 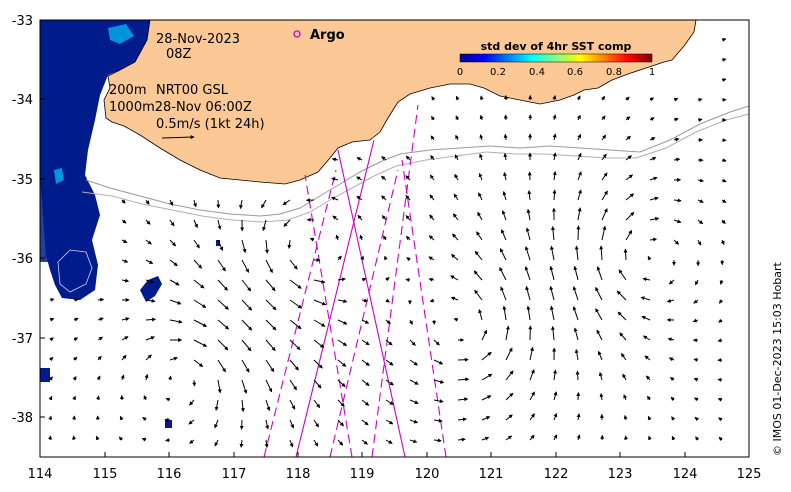 I want to click on vector-scale-arrow, so click(x=178, y=137).